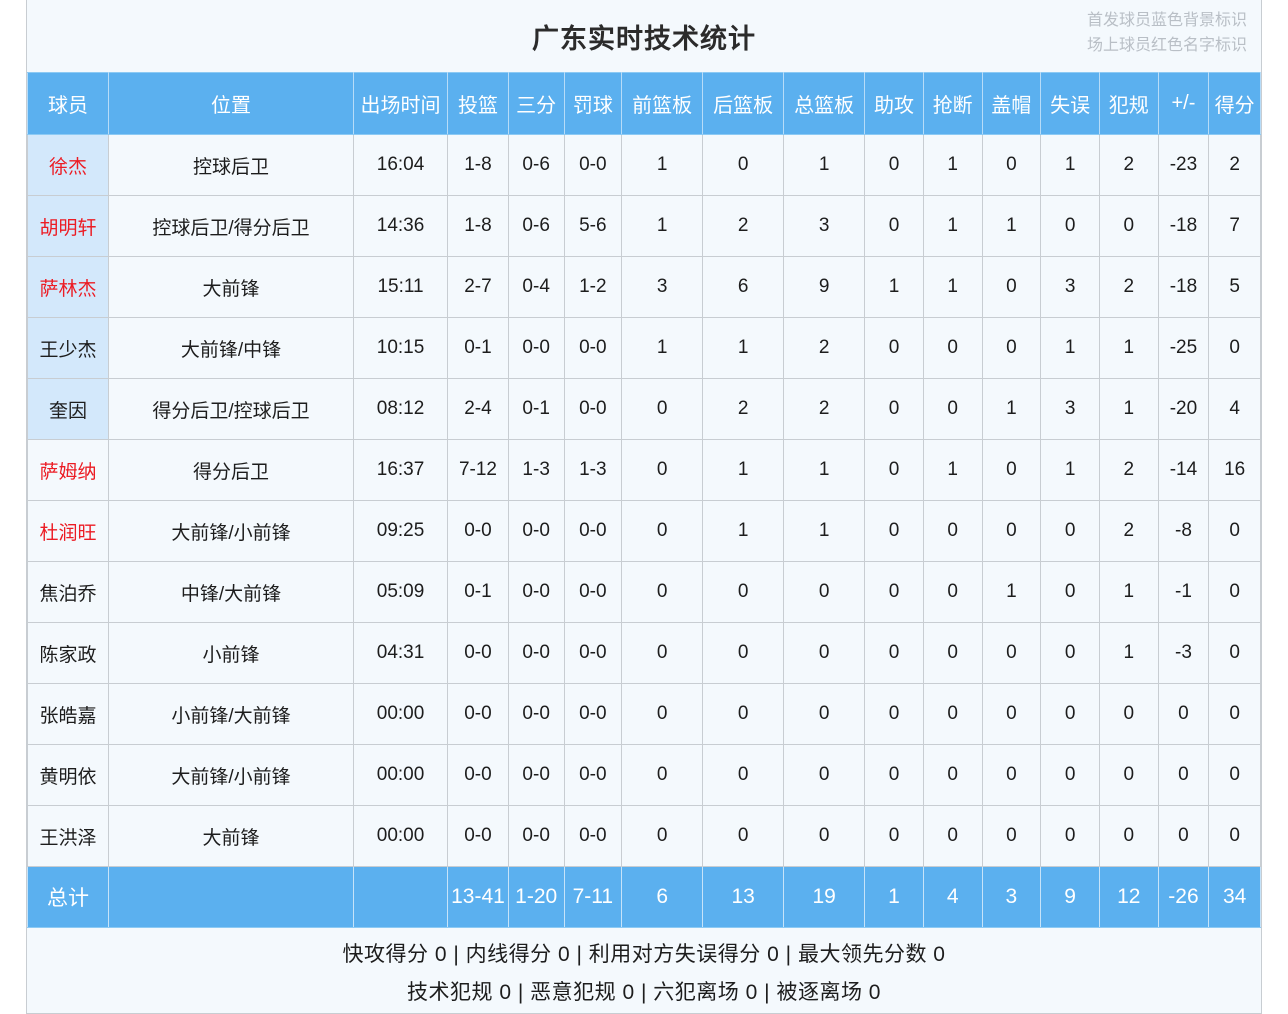 The height and width of the screenshot is (1014, 1288). Describe the element at coordinates (230, 775) in the screenshot. I see `player-position-cell: 大前锋/小前锋` at that location.